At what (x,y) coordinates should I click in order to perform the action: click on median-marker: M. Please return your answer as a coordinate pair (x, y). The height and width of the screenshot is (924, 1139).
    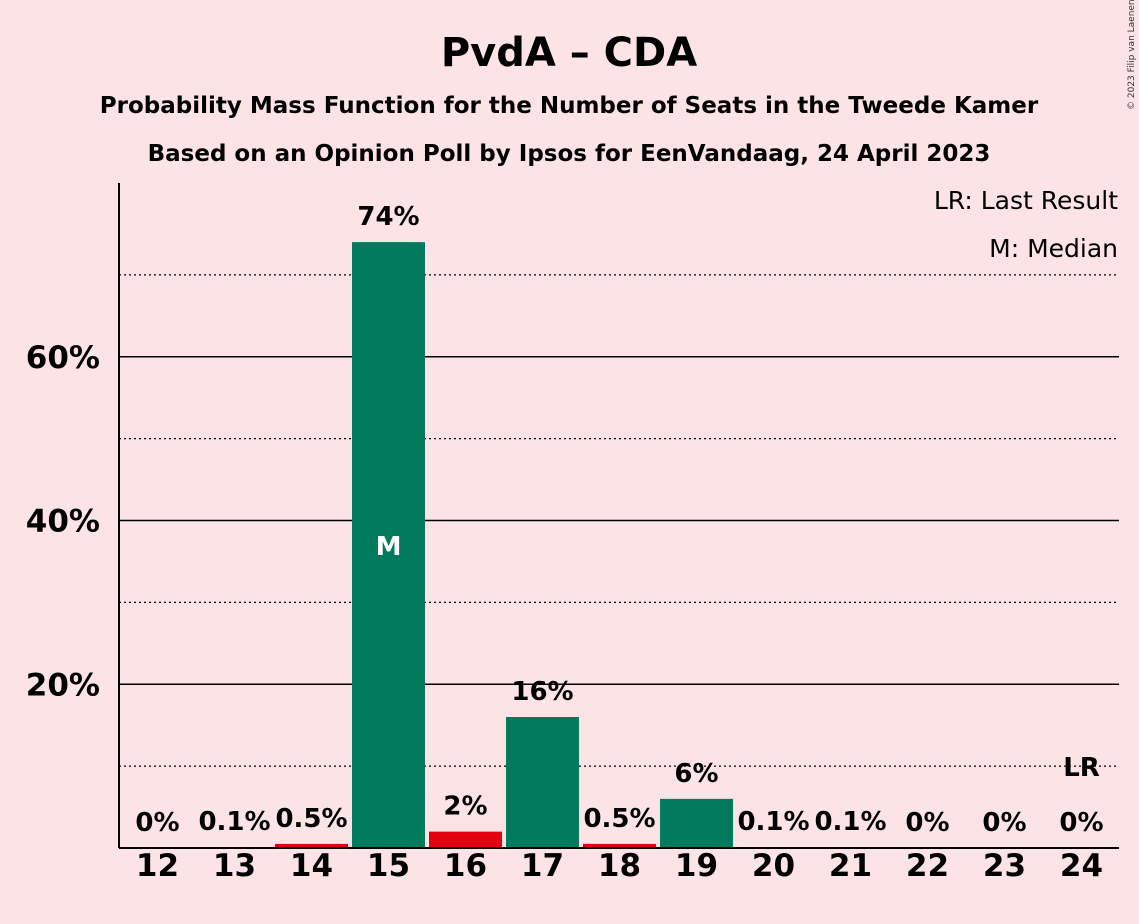
    Looking at the image, I should click on (389, 547).